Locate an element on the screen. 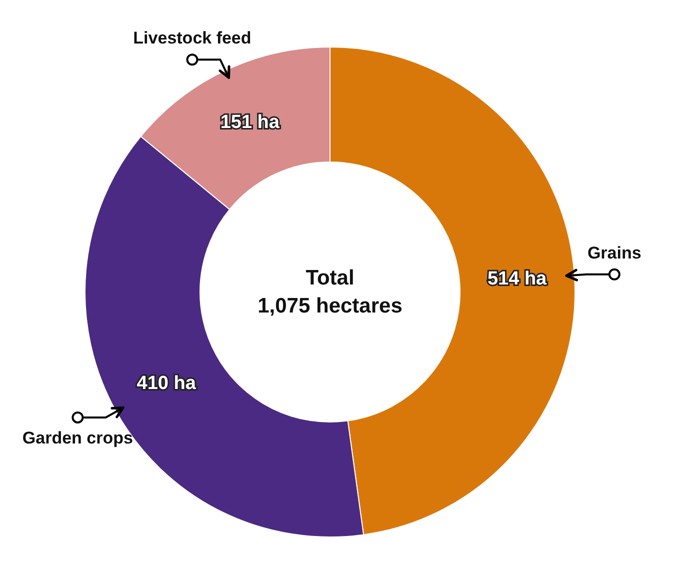 This screenshot has width=692, height=568. text: 1,075 hectares is located at coordinates (330, 306).